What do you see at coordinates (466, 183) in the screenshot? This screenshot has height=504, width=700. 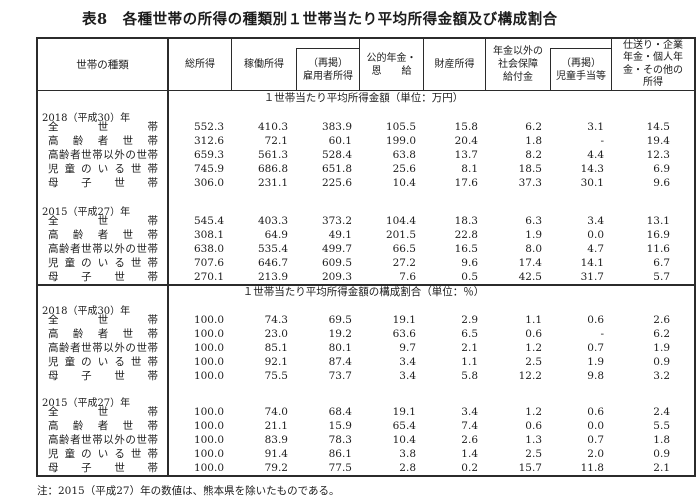 I see `value-cell: 17.6` at bounding box center [466, 183].